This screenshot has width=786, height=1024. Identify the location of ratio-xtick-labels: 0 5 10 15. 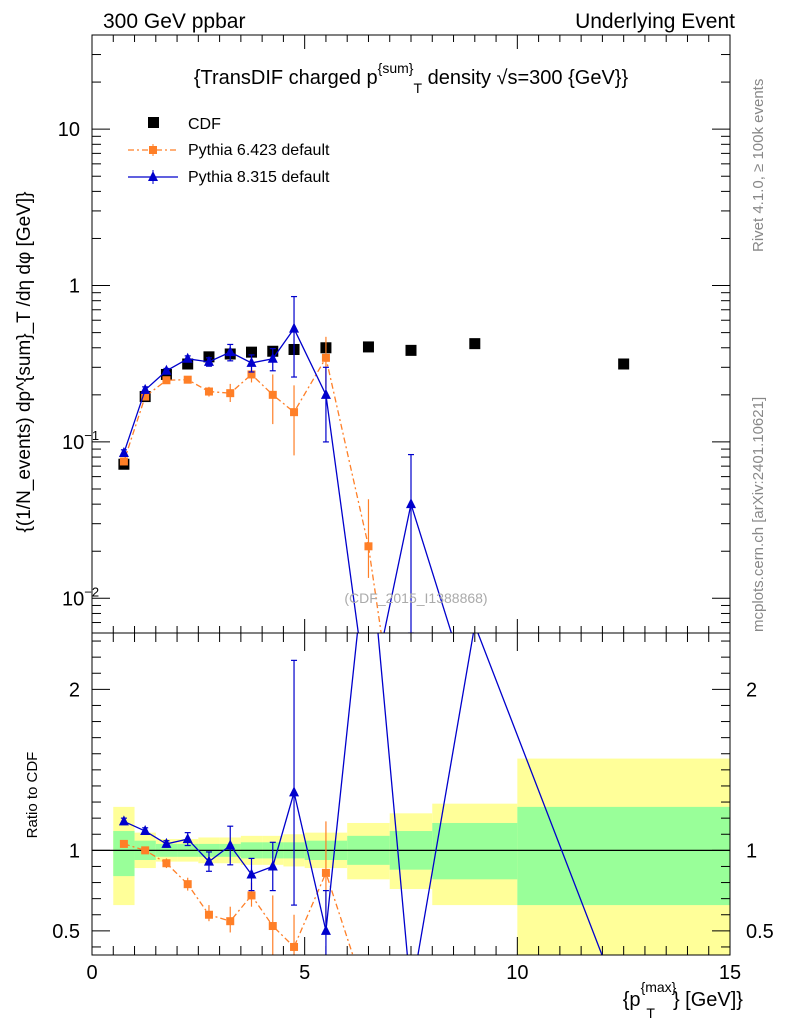
(413, 973).